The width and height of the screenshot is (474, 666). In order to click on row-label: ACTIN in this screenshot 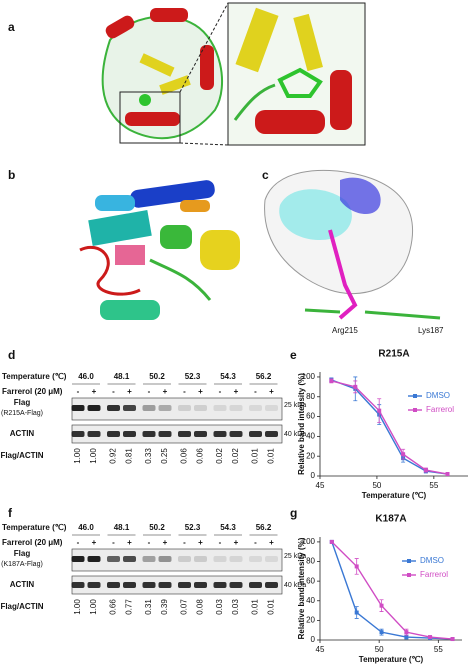, I will do `click(22, 584)`.